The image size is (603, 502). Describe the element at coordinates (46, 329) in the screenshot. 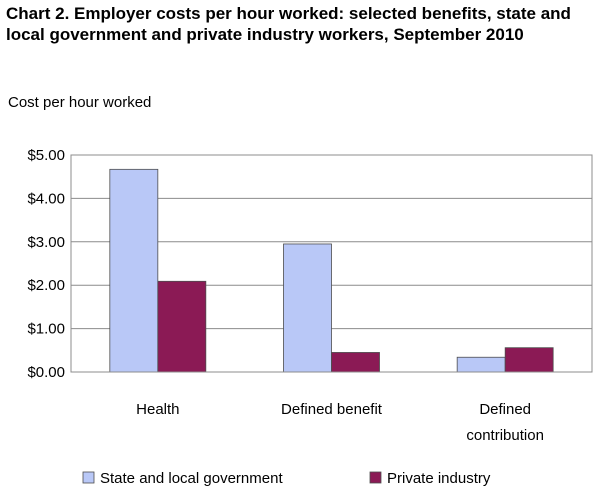

I see `y-tick-label: $1.00` at that location.